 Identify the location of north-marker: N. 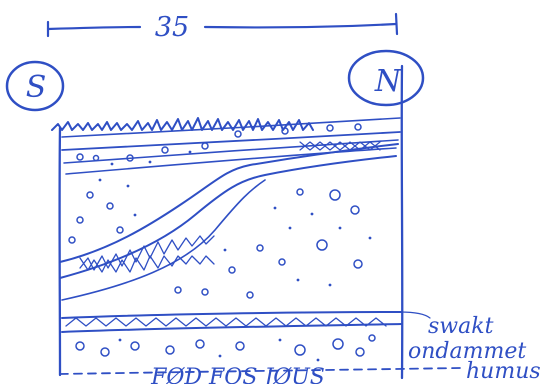
(386, 78).